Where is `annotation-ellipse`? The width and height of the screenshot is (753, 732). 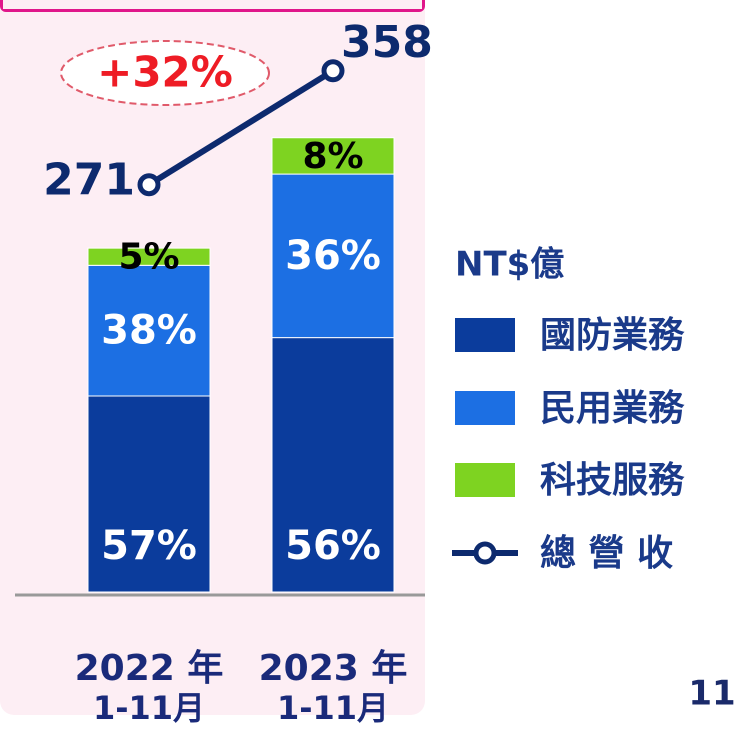 annotation-ellipse is located at coordinates (165, 73).